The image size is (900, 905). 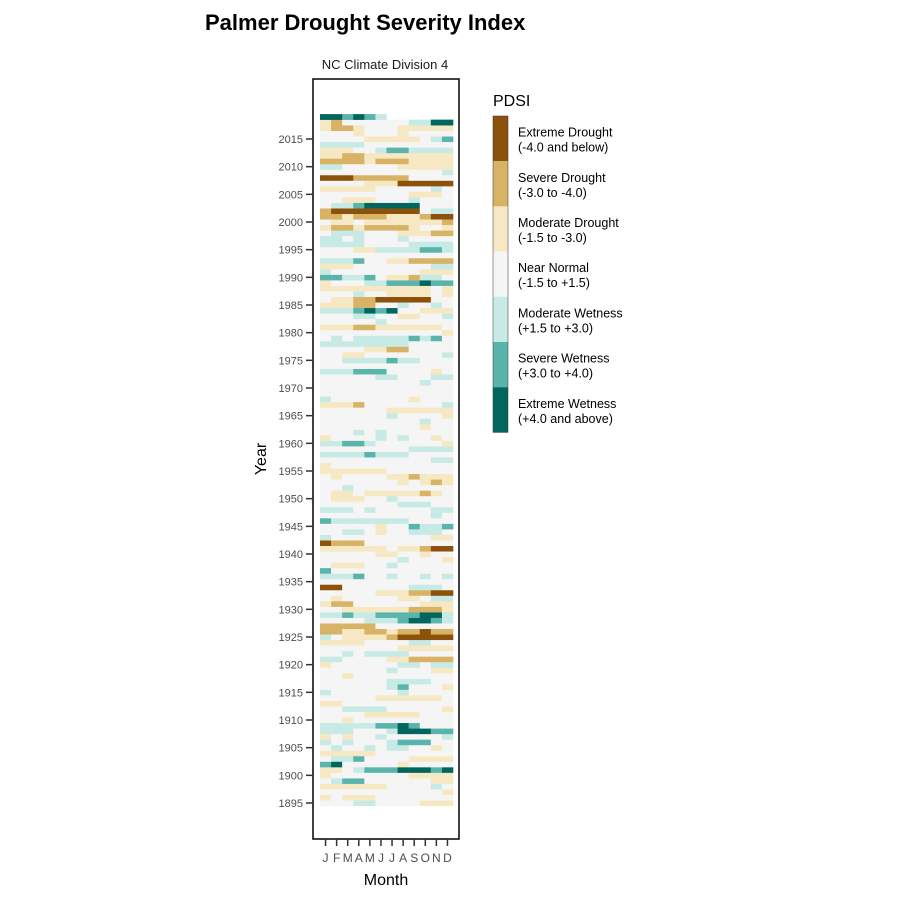 What do you see at coordinates (291, 417) in the screenshot?
I see `y-tick-label: 1965` at bounding box center [291, 417].